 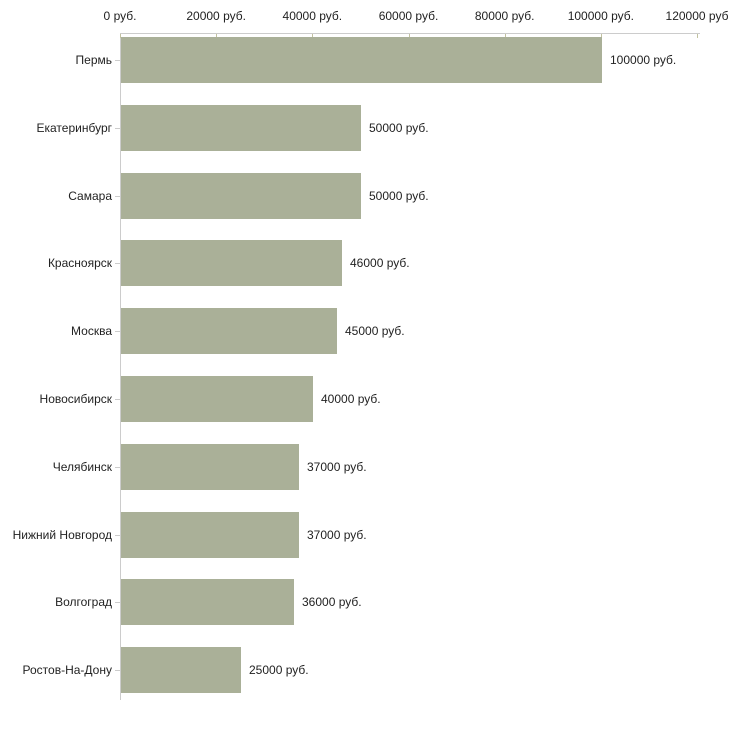 I want to click on category-label: Екатеринбург, so click(x=74, y=127).